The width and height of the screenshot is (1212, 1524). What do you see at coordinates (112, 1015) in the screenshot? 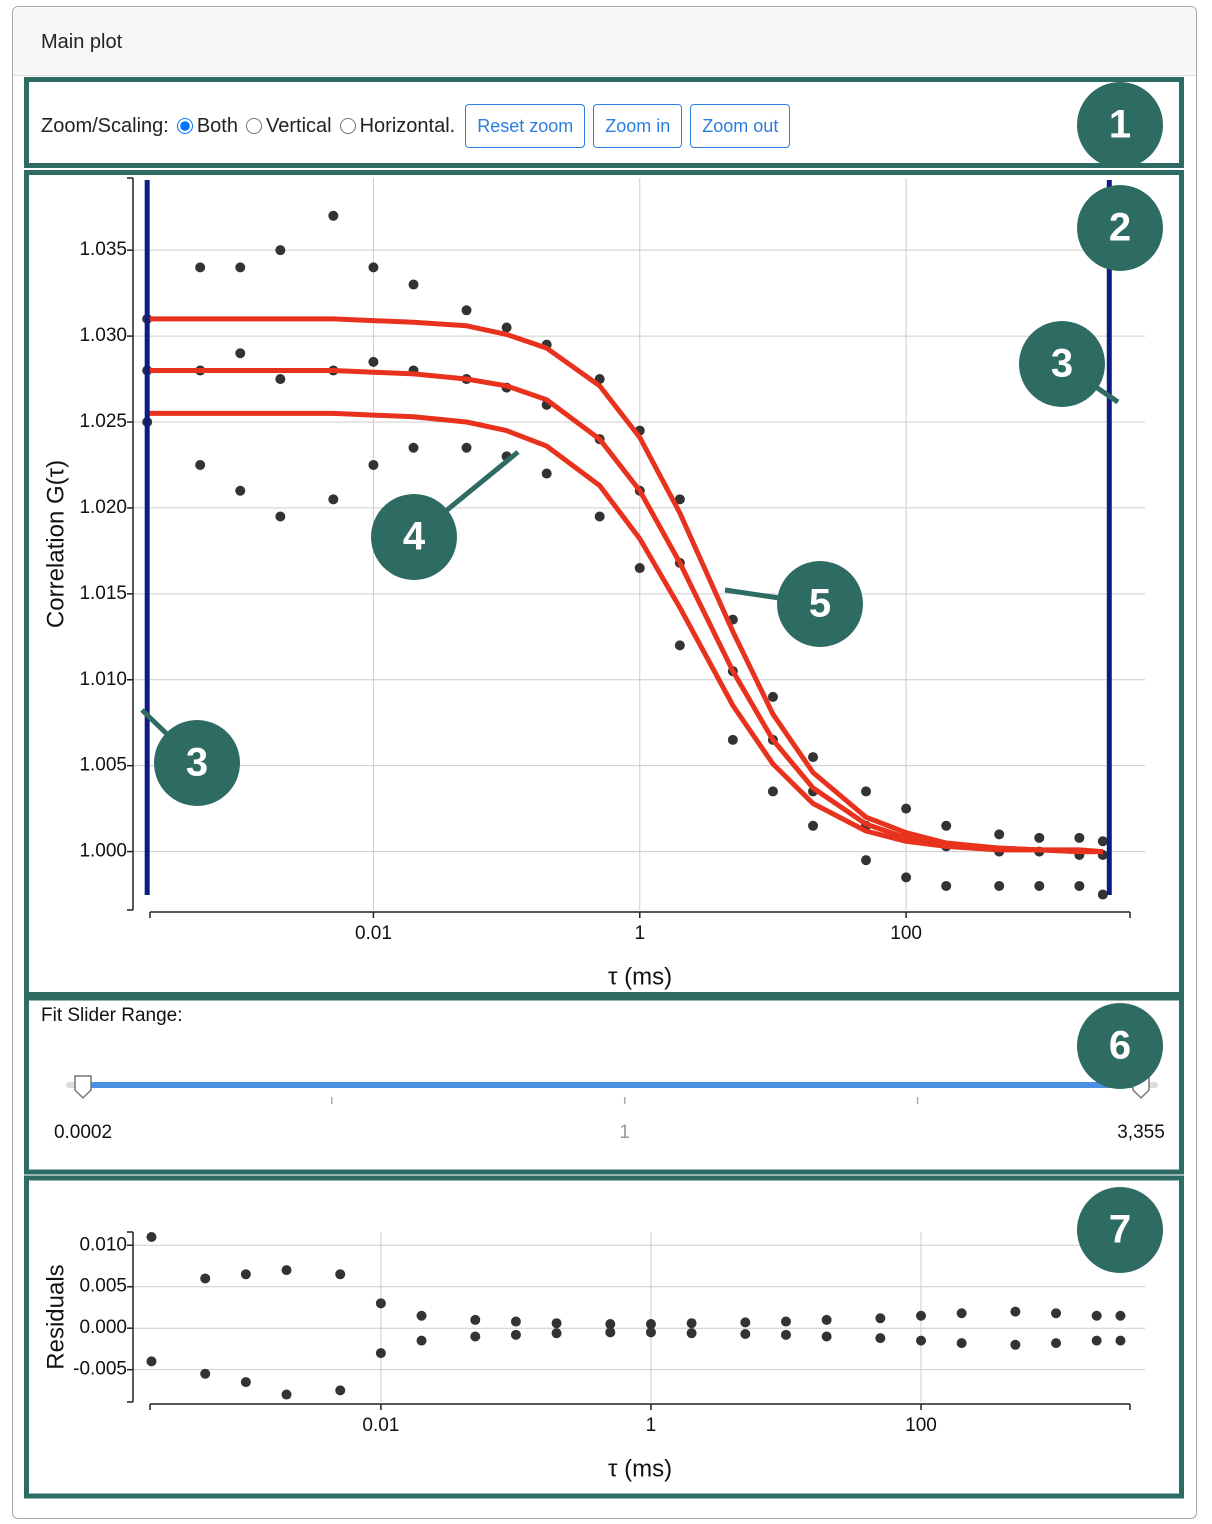
I see `slider-label: Fit Slider Range:` at bounding box center [112, 1015].